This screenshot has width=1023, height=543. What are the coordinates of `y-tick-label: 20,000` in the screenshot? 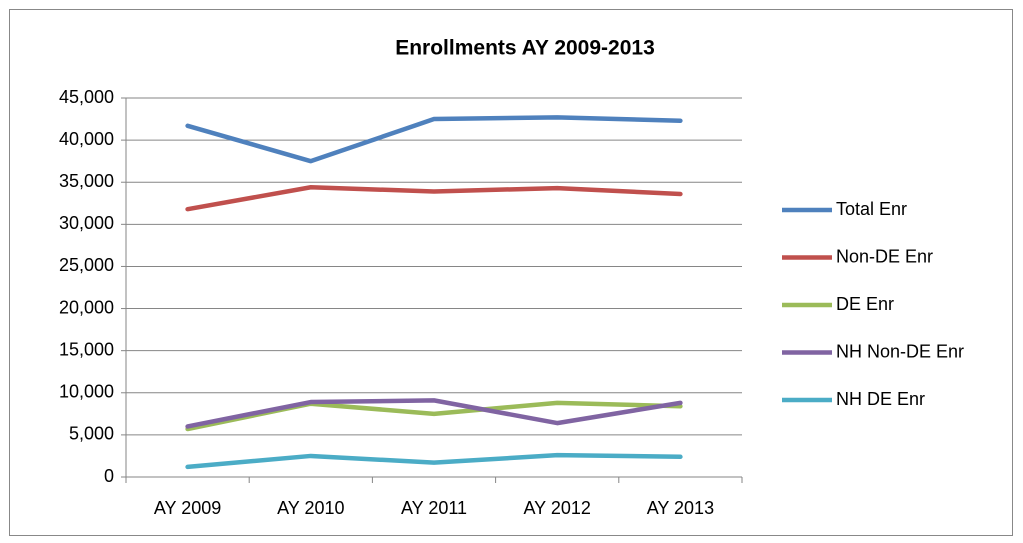 It's located at (86, 307).